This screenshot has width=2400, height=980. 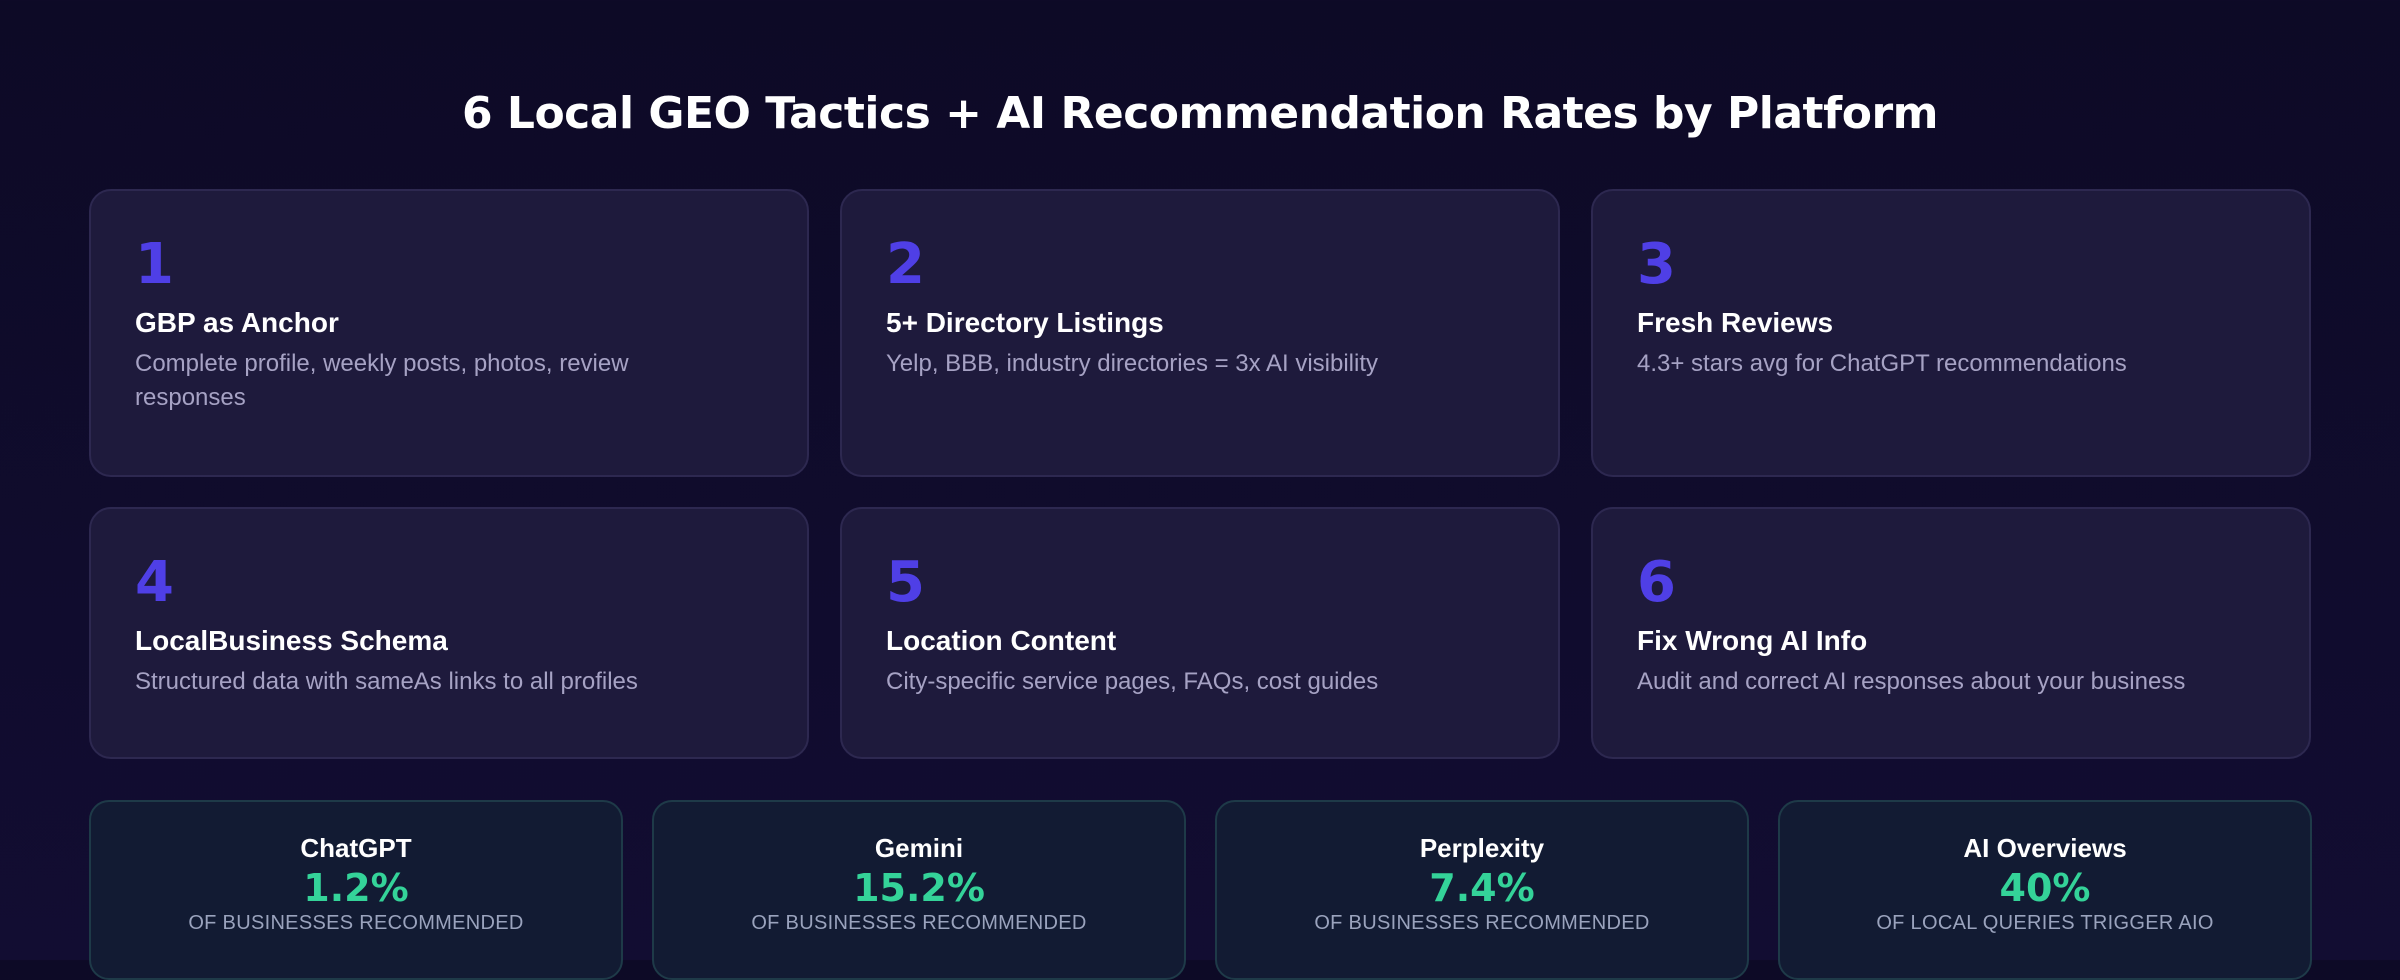 What do you see at coordinates (154, 264) in the screenshot?
I see `tactic-number: 1` at bounding box center [154, 264].